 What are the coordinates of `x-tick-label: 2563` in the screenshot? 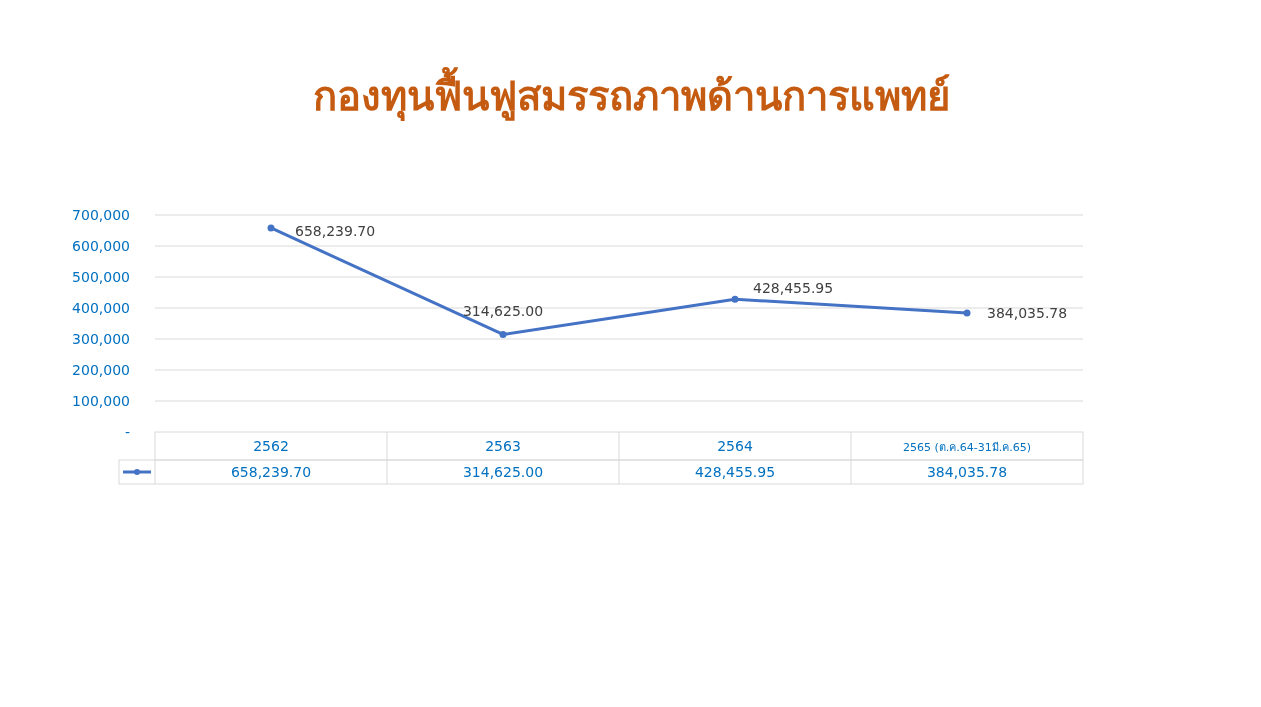 It's located at (503, 446).